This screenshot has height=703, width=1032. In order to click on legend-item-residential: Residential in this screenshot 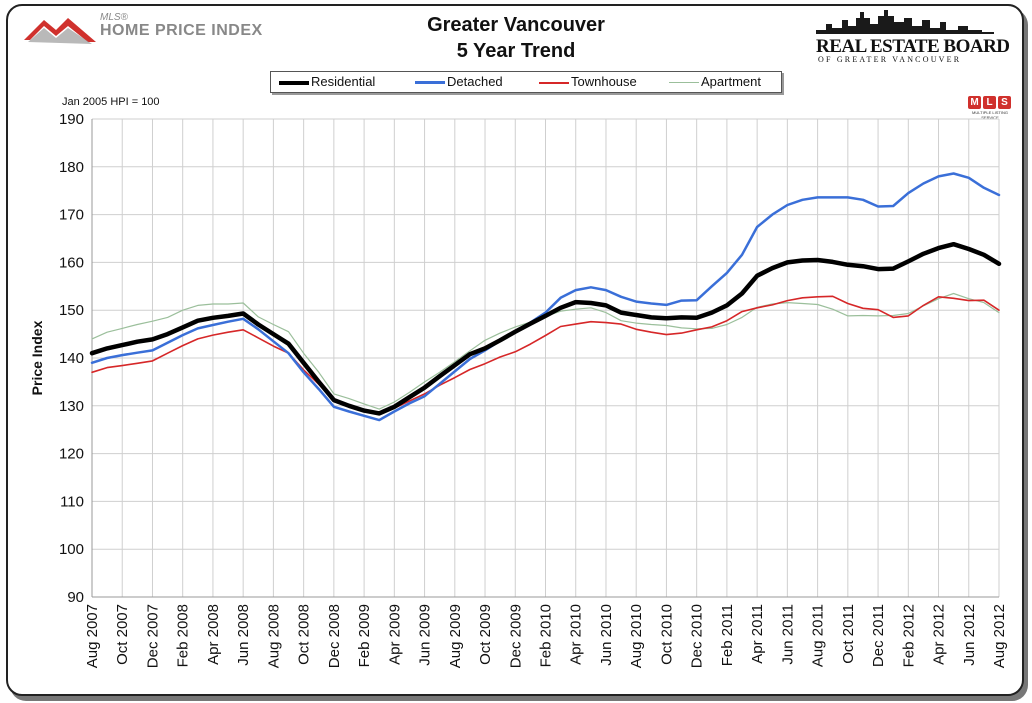, I will do `click(327, 82)`.